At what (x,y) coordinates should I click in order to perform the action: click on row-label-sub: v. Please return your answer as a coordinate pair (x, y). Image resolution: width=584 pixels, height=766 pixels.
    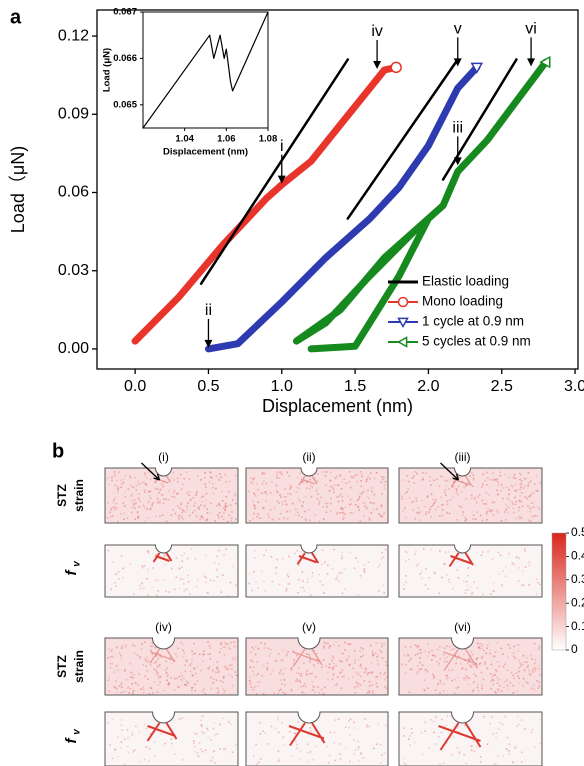
    Looking at the image, I should click on (77, 731).